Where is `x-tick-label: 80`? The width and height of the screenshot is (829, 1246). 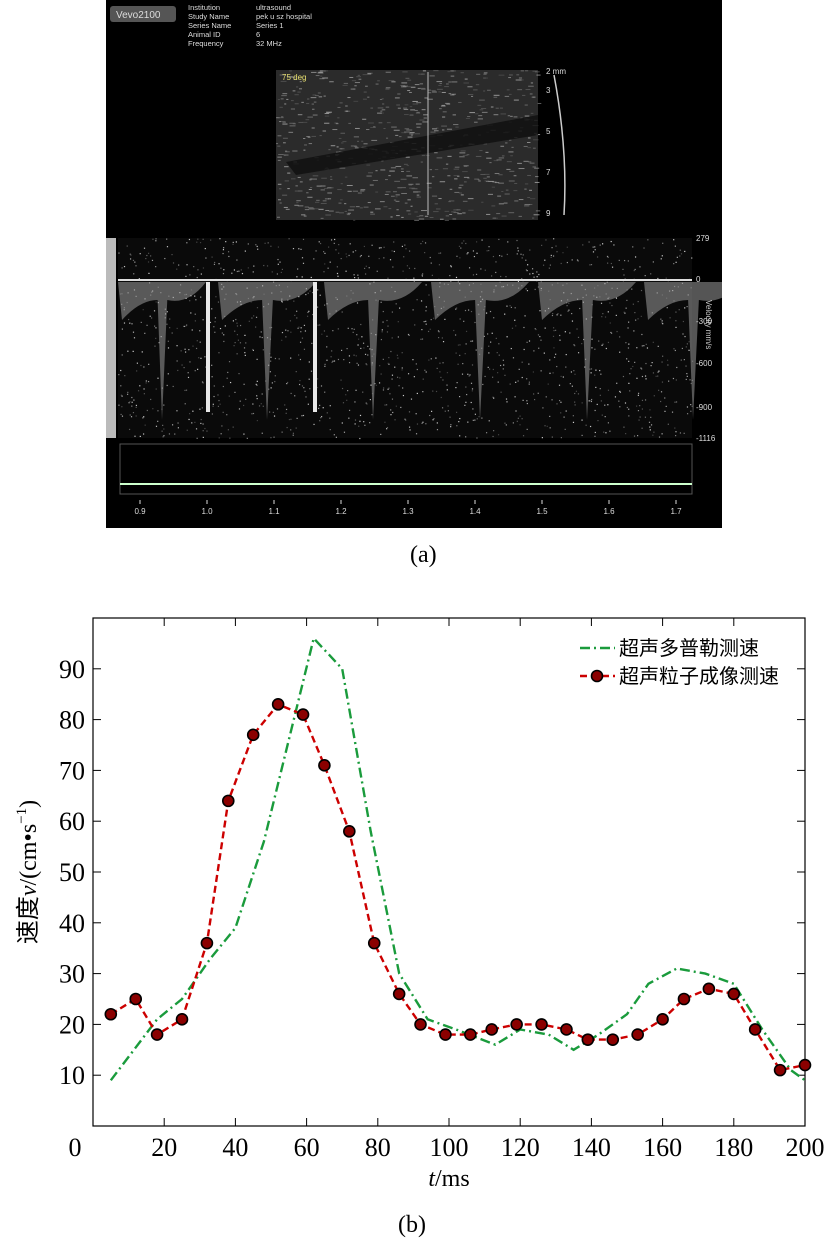
x-tick-label: 80 is located at coordinates (378, 1147).